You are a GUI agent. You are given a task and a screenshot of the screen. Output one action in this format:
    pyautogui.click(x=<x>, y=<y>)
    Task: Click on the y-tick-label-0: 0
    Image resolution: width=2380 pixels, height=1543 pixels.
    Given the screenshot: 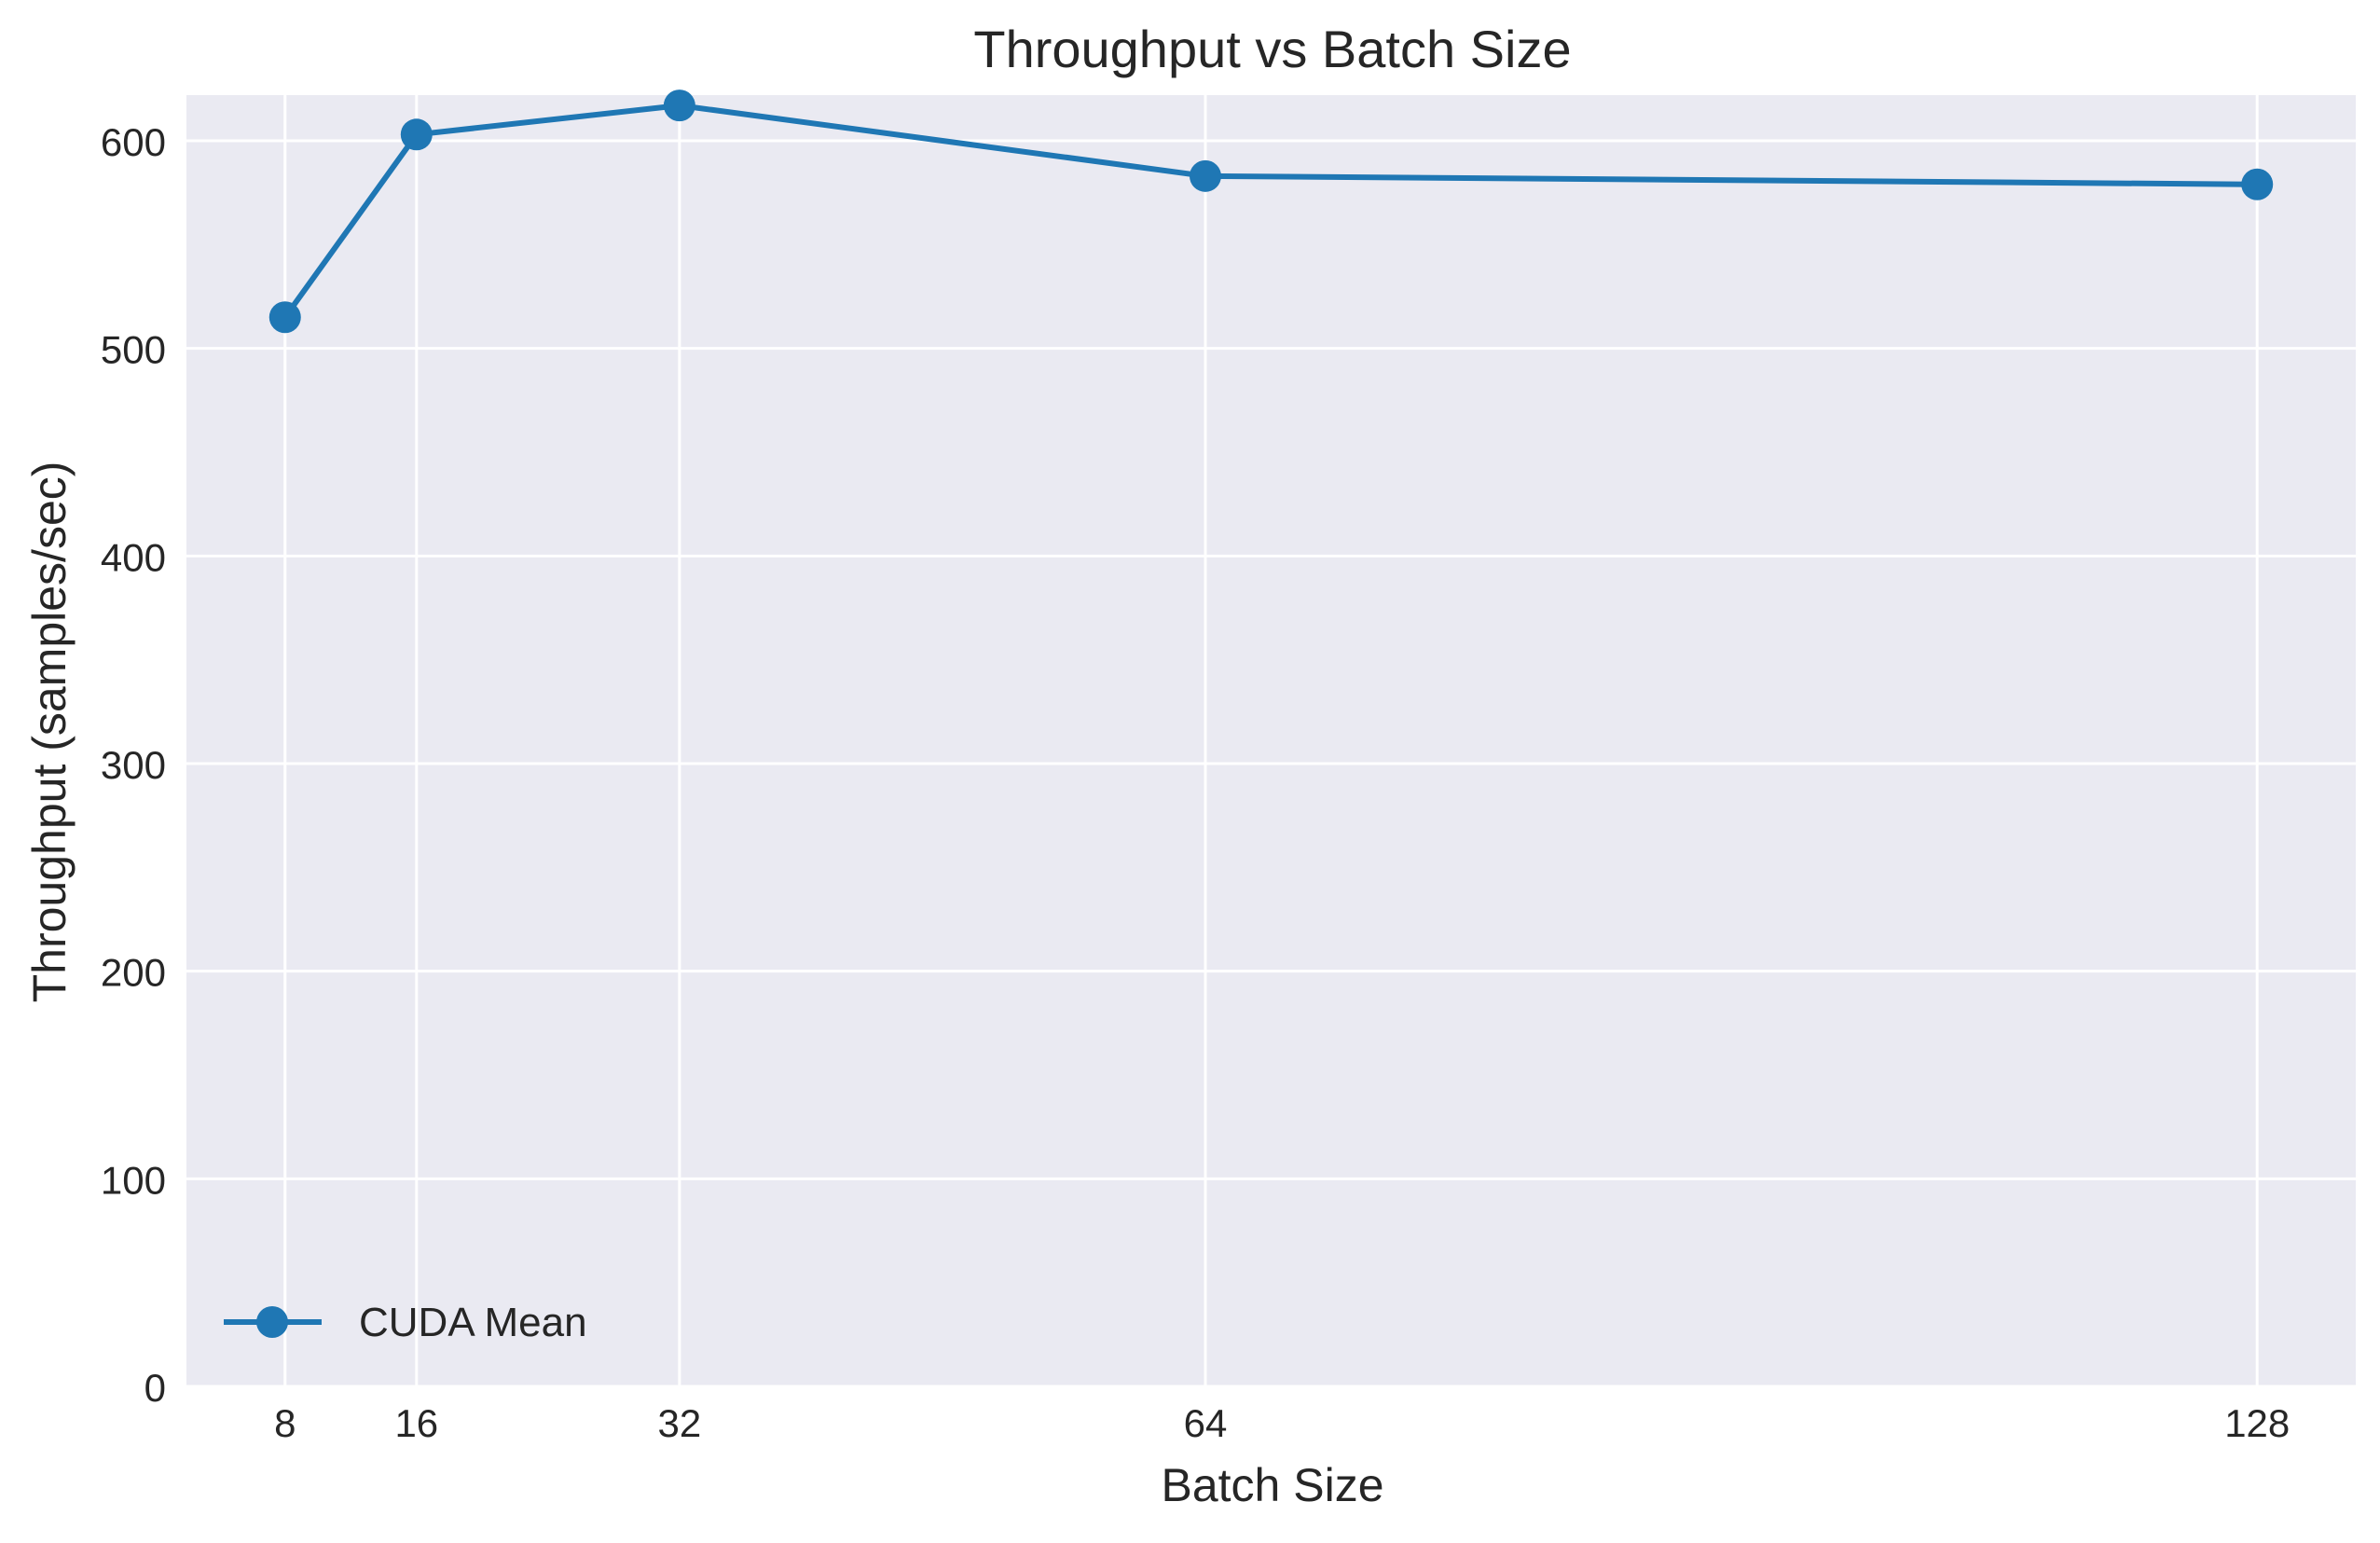 What is the action you would take?
    pyautogui.click(x=155, y=1388)
    